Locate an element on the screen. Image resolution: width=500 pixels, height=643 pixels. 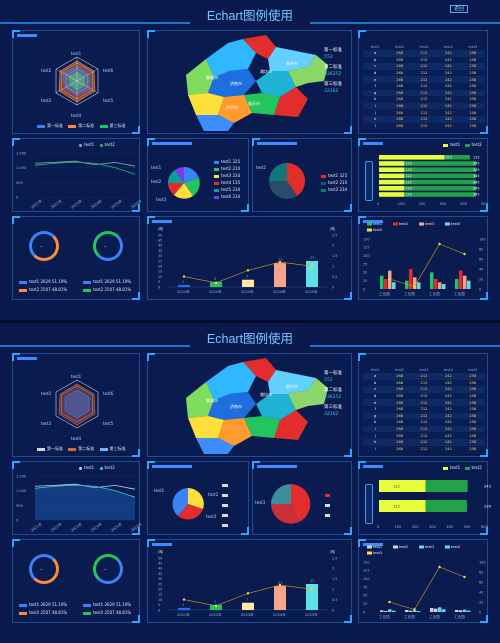
bar-value-label: 23 is located at coordinates (280, 583).